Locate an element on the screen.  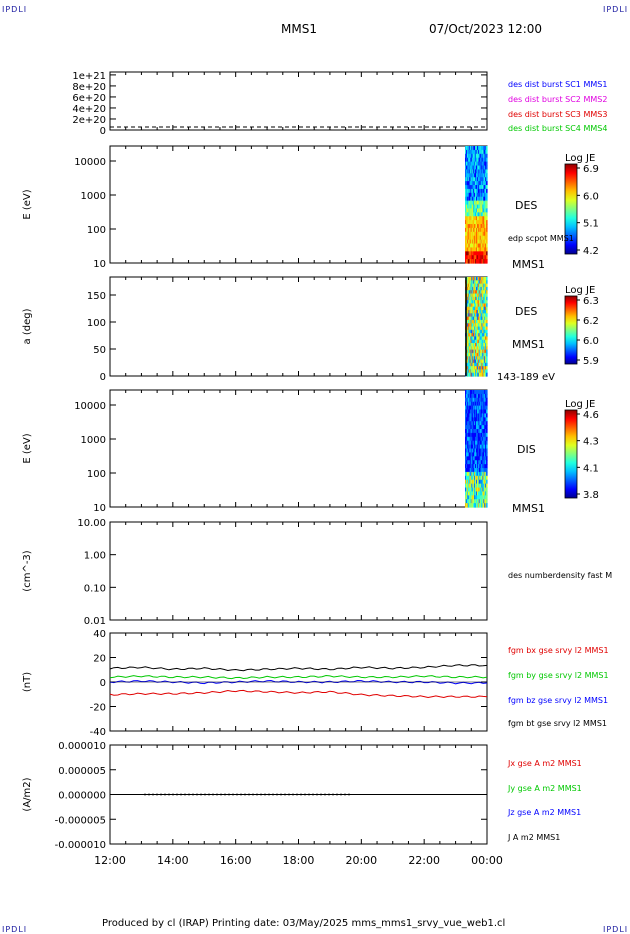
y-tick-label: 2e+20 is located at coordinates (89, 120).